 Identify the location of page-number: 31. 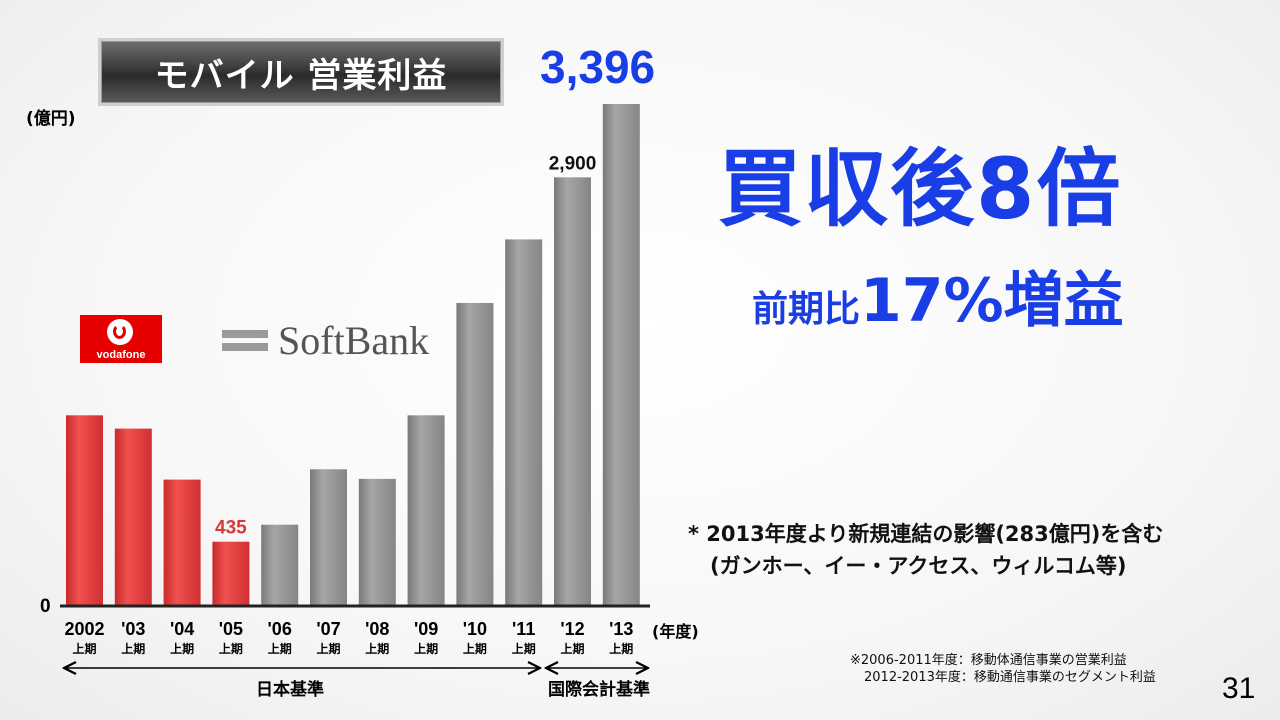
(1239, 688).